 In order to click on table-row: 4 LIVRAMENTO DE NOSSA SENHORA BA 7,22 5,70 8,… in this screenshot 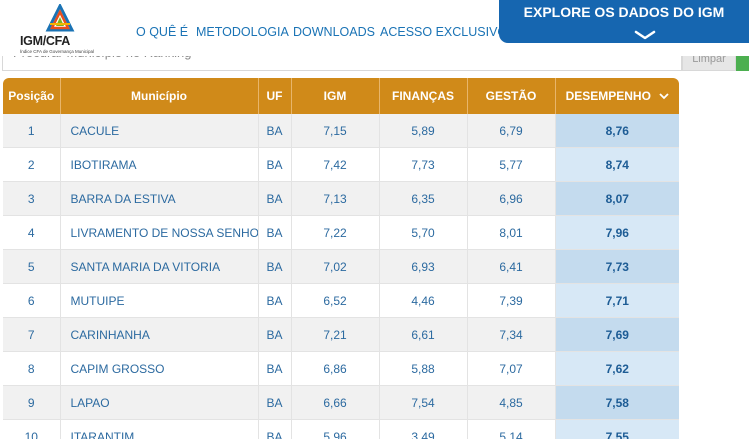, I will do `click(341, 232)`.